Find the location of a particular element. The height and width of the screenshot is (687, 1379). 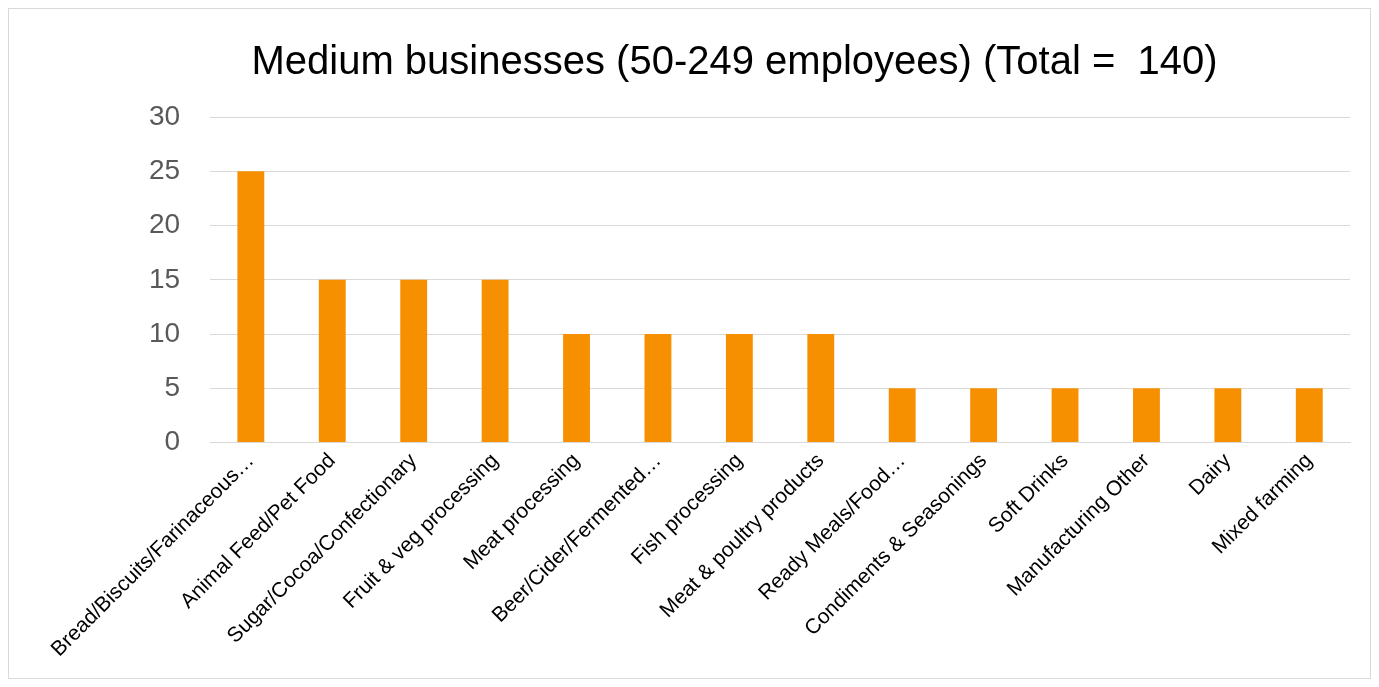

y-tick-label: 10 is located at coordinates (164, 332).